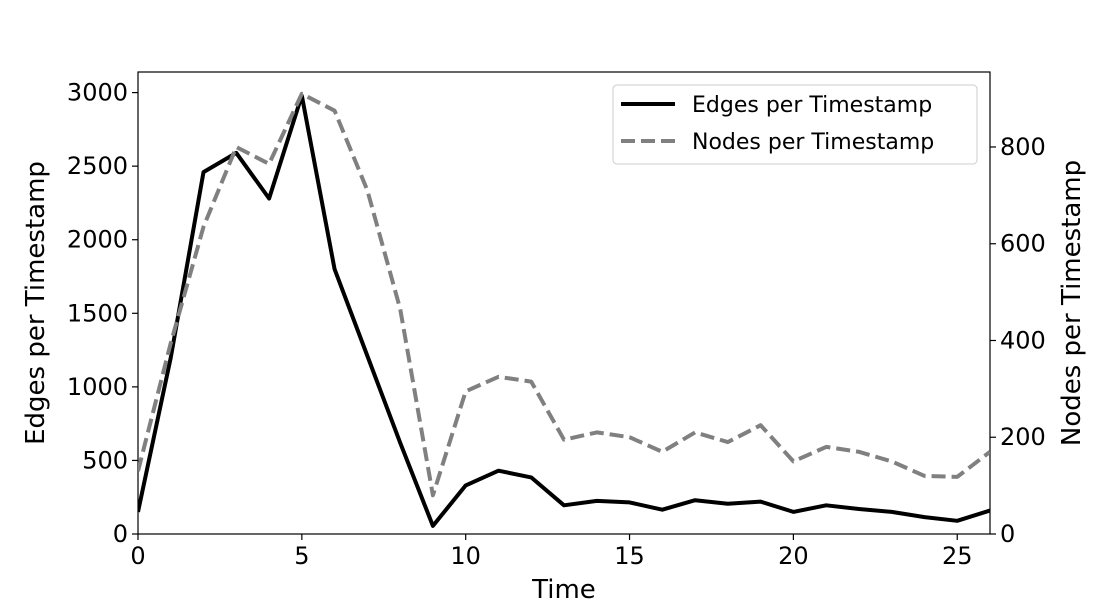  I want to click on y-left-tick-label: 2500, so click(97, 166).